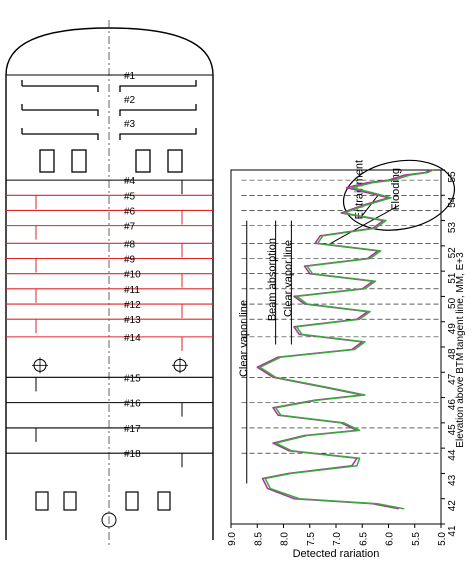  I want to click on flooding-arrow, so click(365, 224).